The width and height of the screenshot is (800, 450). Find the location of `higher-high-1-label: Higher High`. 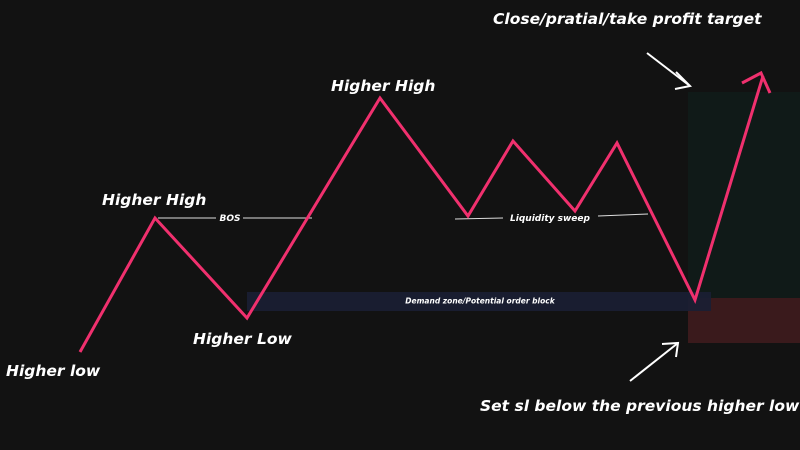

higher-high-1-label: Higher High is located at coordinates (154, 200).